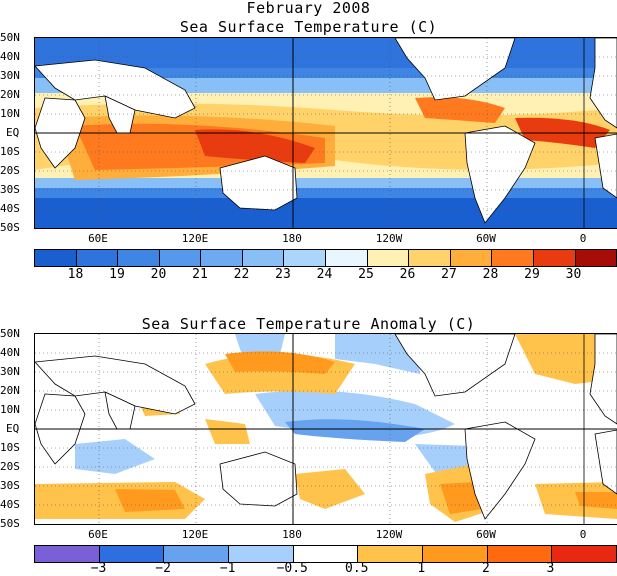 Image resolution: width=617 pixels, height=576 pixels. What do you see at coordinates (573, 274) in the screenshot?
I see `sst-colorbar-label: 30` at bounding box center [573, 274].